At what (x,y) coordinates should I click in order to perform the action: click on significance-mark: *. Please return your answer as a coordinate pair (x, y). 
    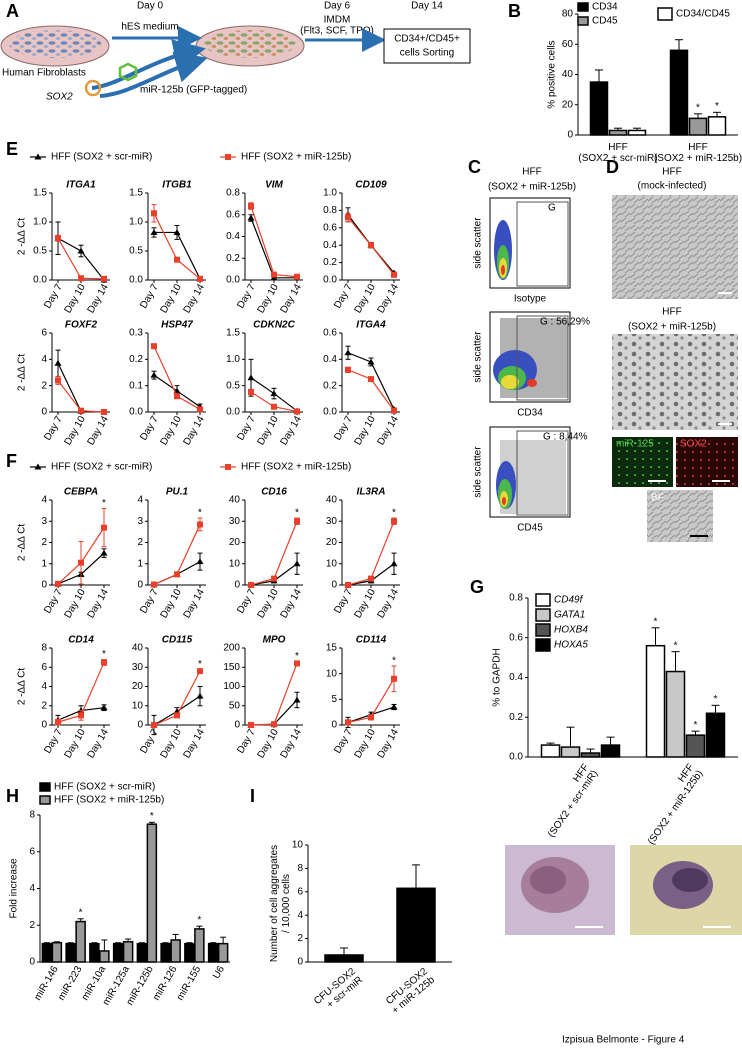
    Looking at the image, I should click on (297, 656).